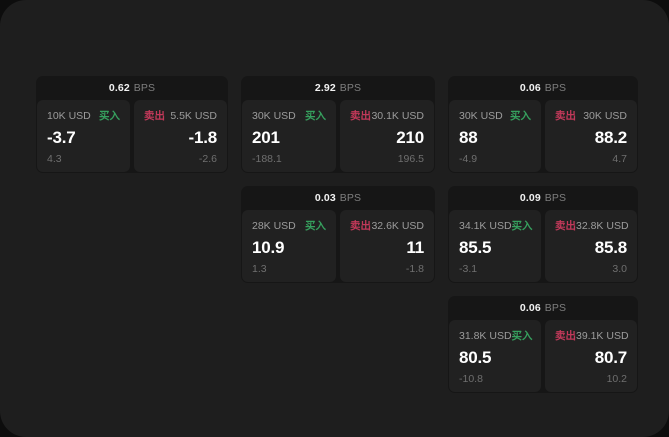 The image size is (669, 437). Describe the element at coordinates (193, 115) in the screenshot. I see `quote-card-1-1-sell-size: 5.5K USD` at that location.